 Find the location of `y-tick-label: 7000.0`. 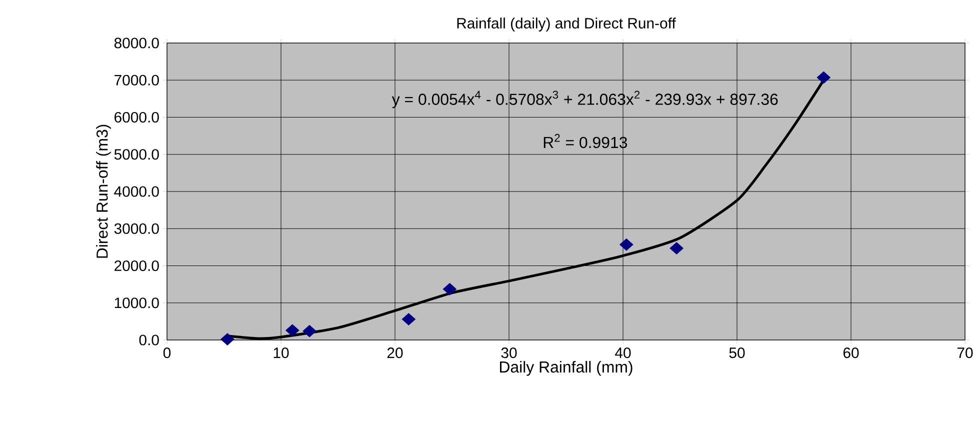

y-tick-label: 7000.0 is located at coordinates (136, 80).